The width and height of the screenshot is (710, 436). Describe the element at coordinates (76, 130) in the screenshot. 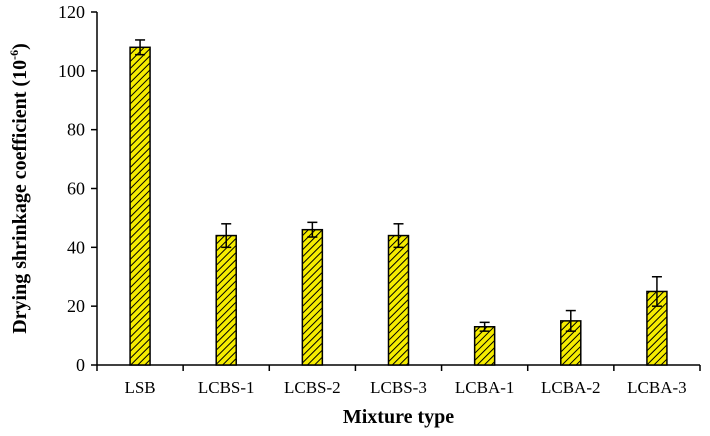

I see `y-tick-label: 80` at that location.